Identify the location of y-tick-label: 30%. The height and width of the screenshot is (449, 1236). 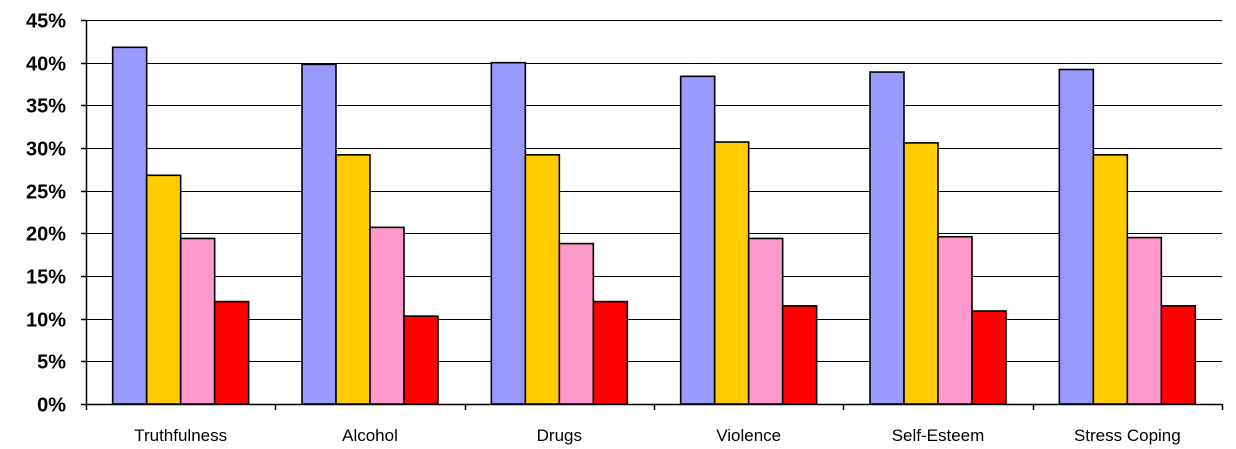
(46, 150).